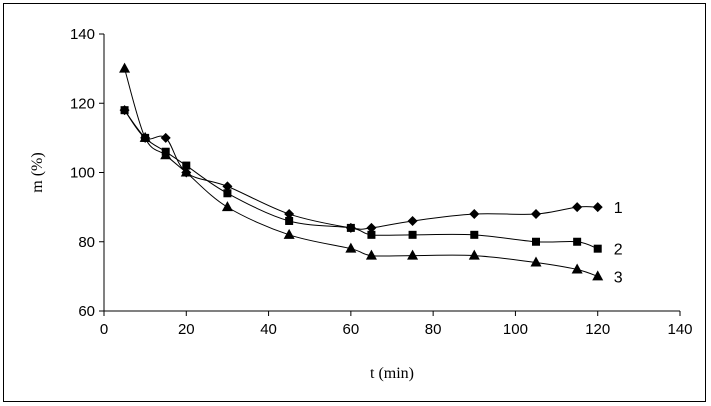 This screenshot has width=711, height=406. What do you see at coordinates (618, 208) in the screenshot?
I see `series-label-1: 1` at bounding box center [618, 208].